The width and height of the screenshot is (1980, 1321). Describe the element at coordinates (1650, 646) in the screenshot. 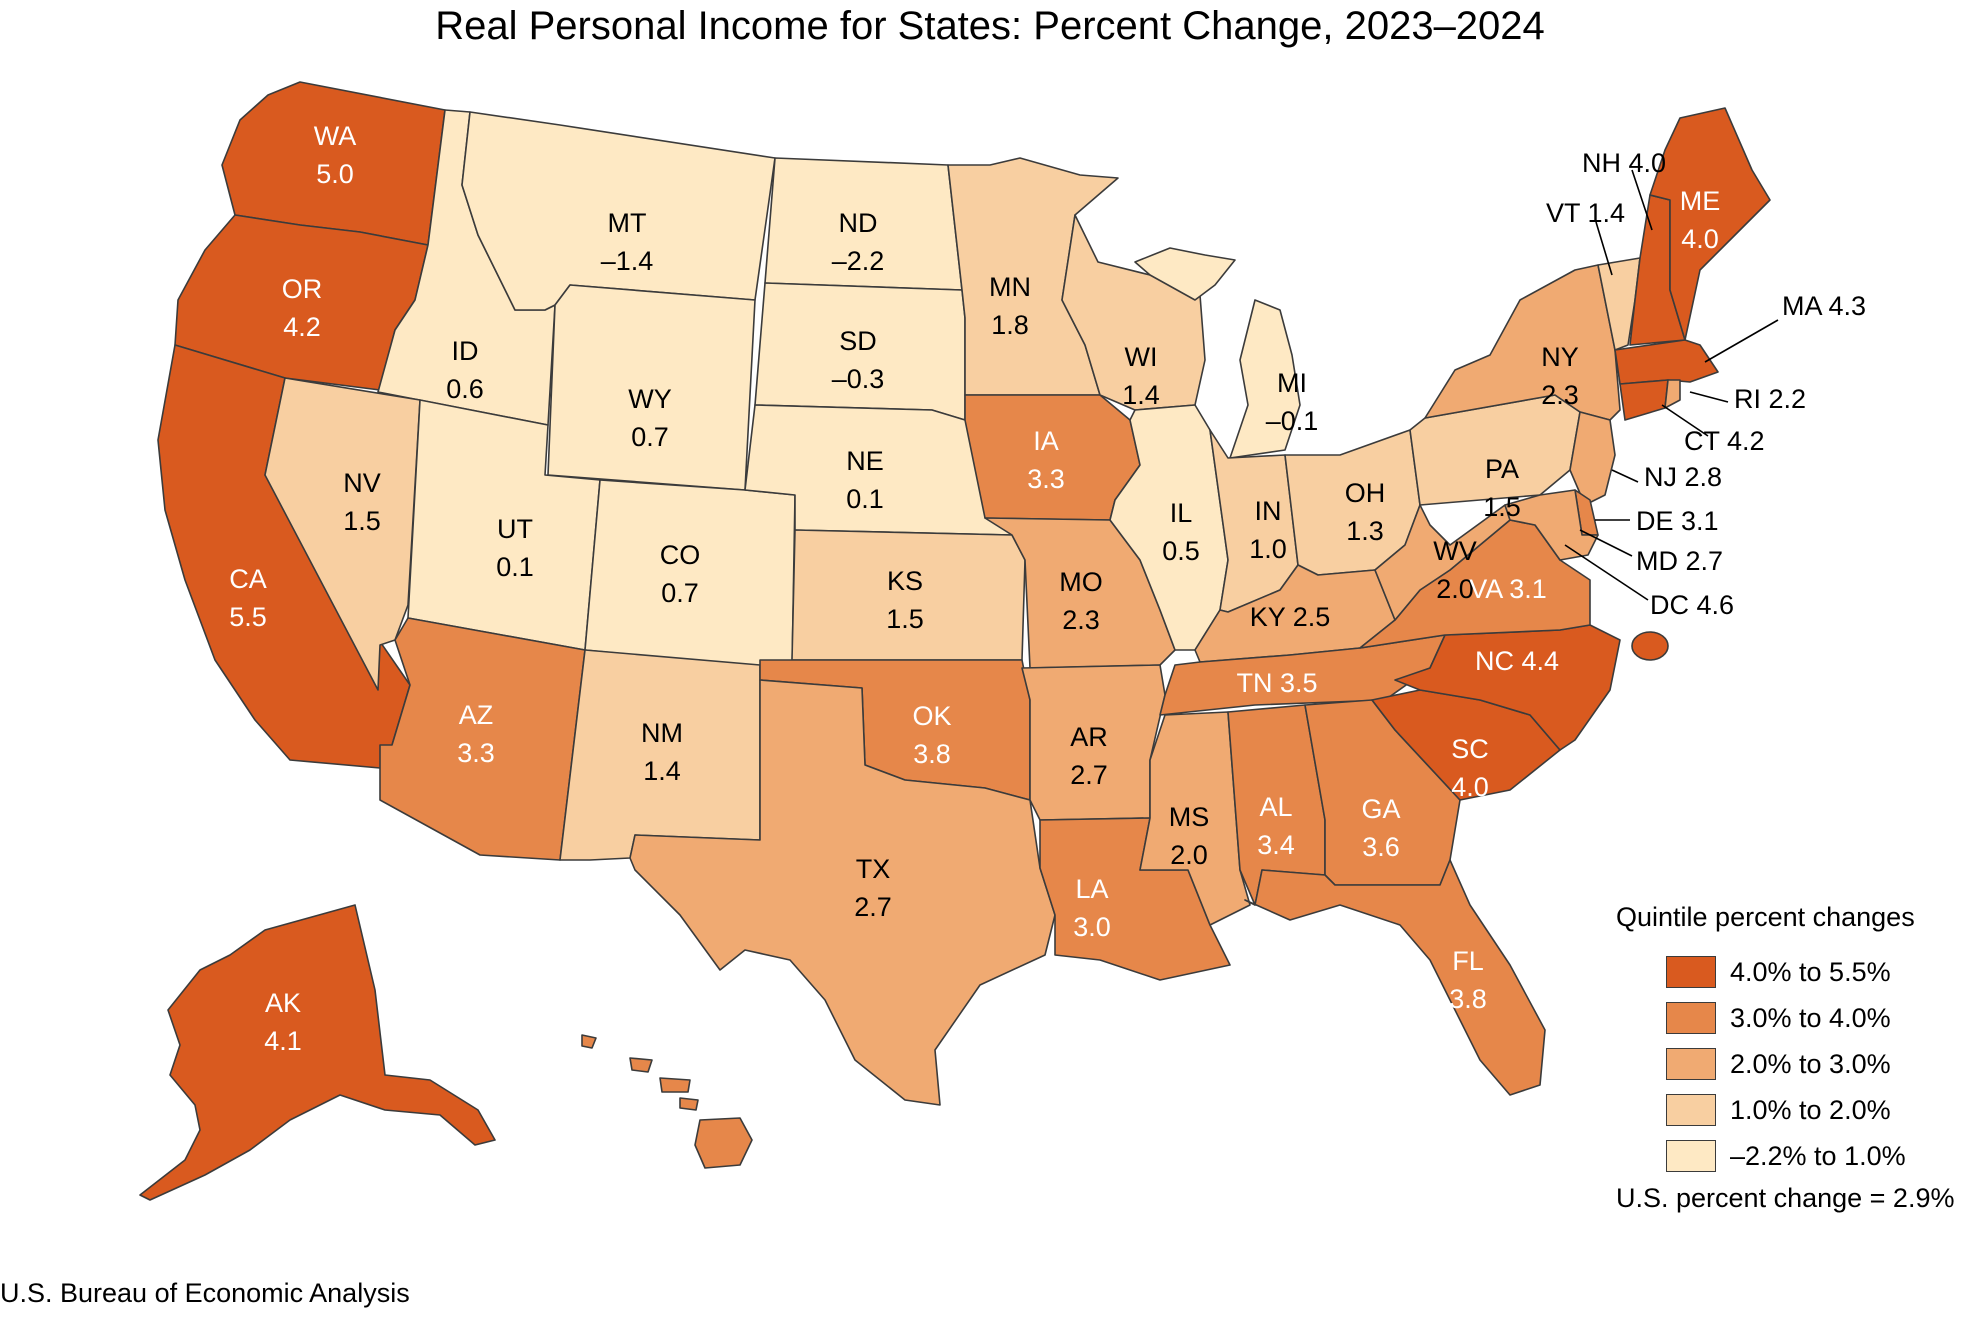

I see `state-shape-dc` at that location.